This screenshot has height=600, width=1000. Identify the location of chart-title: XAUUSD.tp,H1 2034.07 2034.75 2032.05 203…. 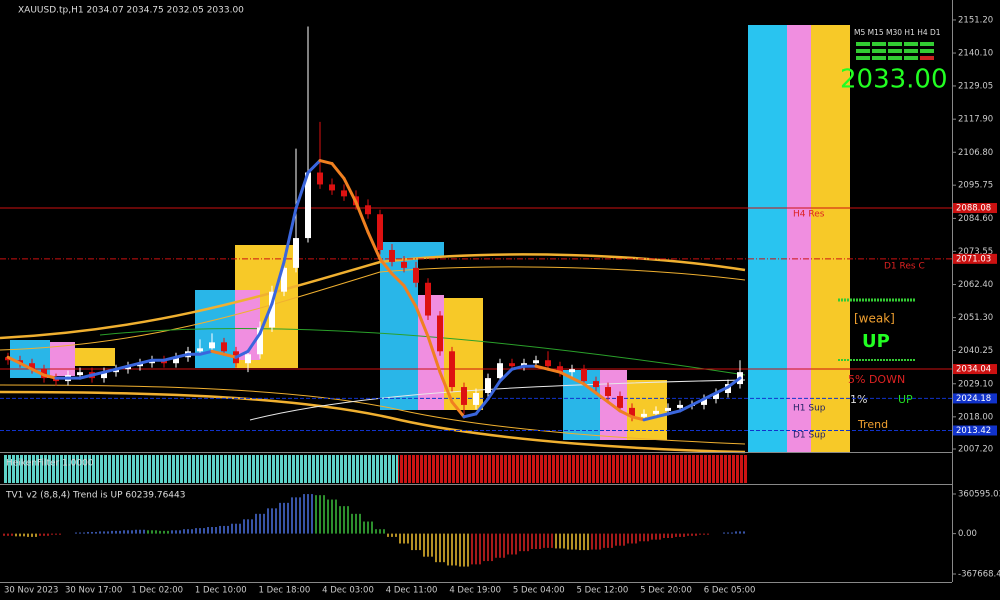
(131, 11).